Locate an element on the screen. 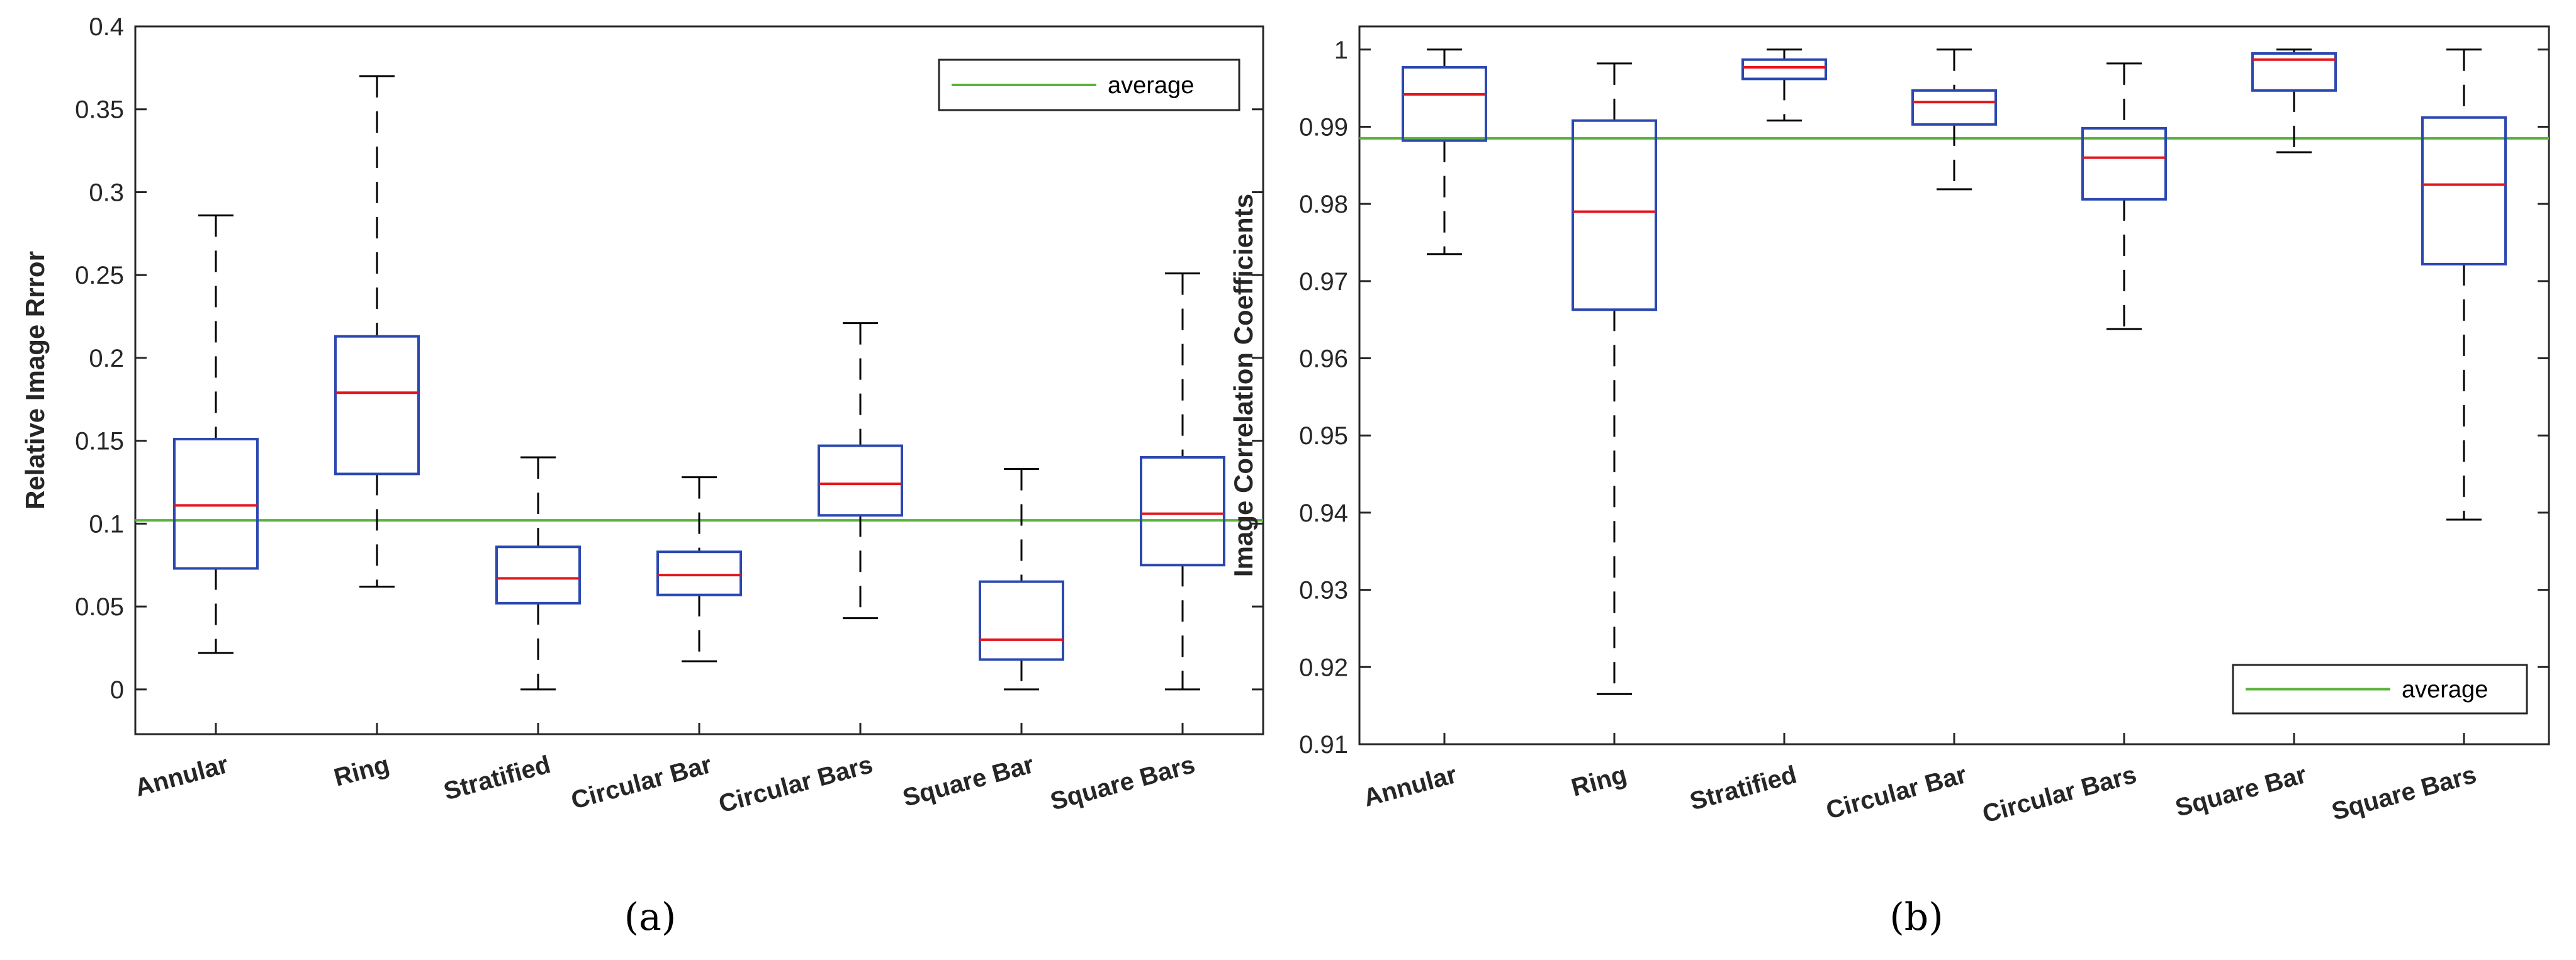 The width and height of the screenshot is (2576, 960). y-tick-label: 0.99 is located at coordinates (1323, 127).